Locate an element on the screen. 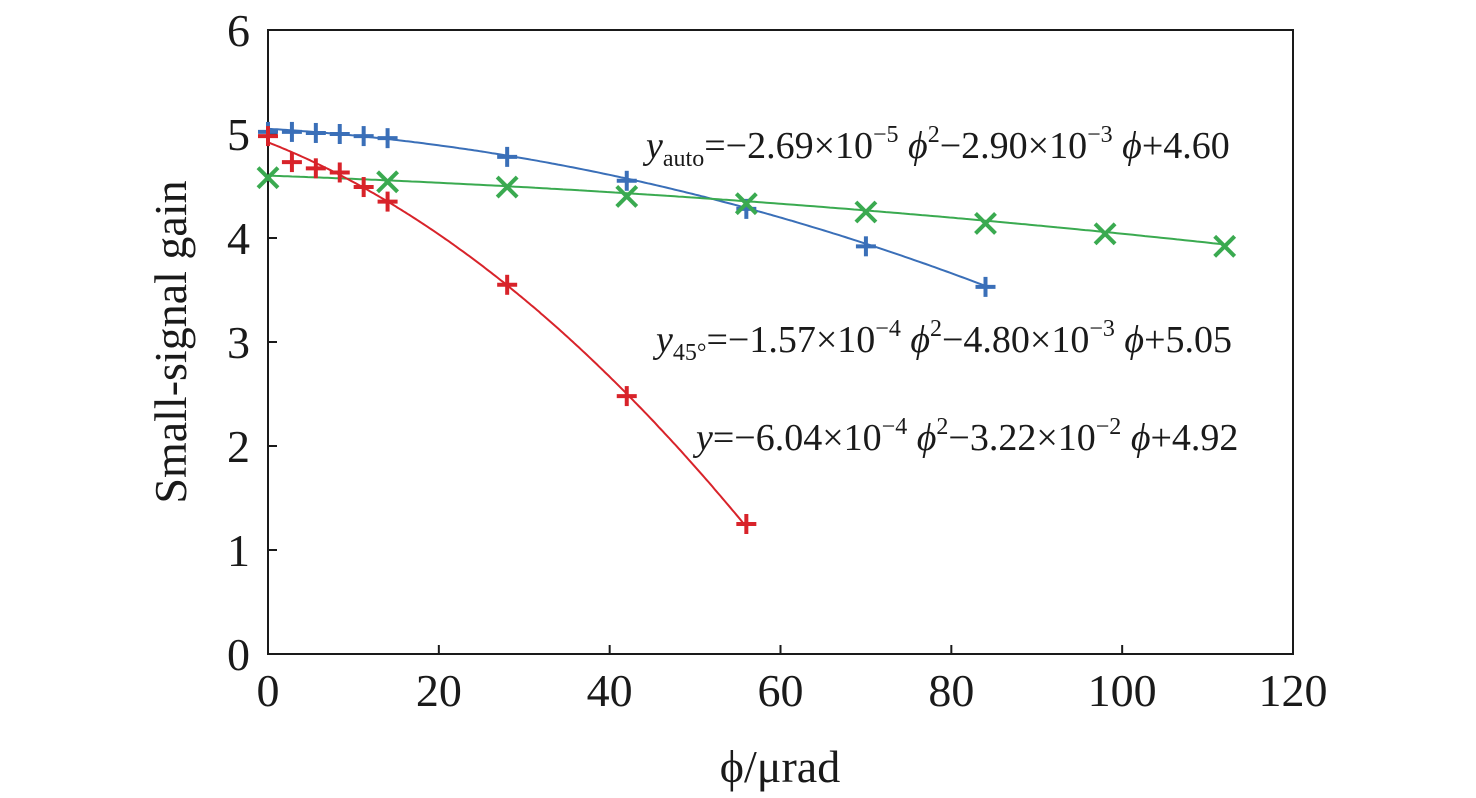  y-tick-label: 1 is located at coordinates (238, 550).